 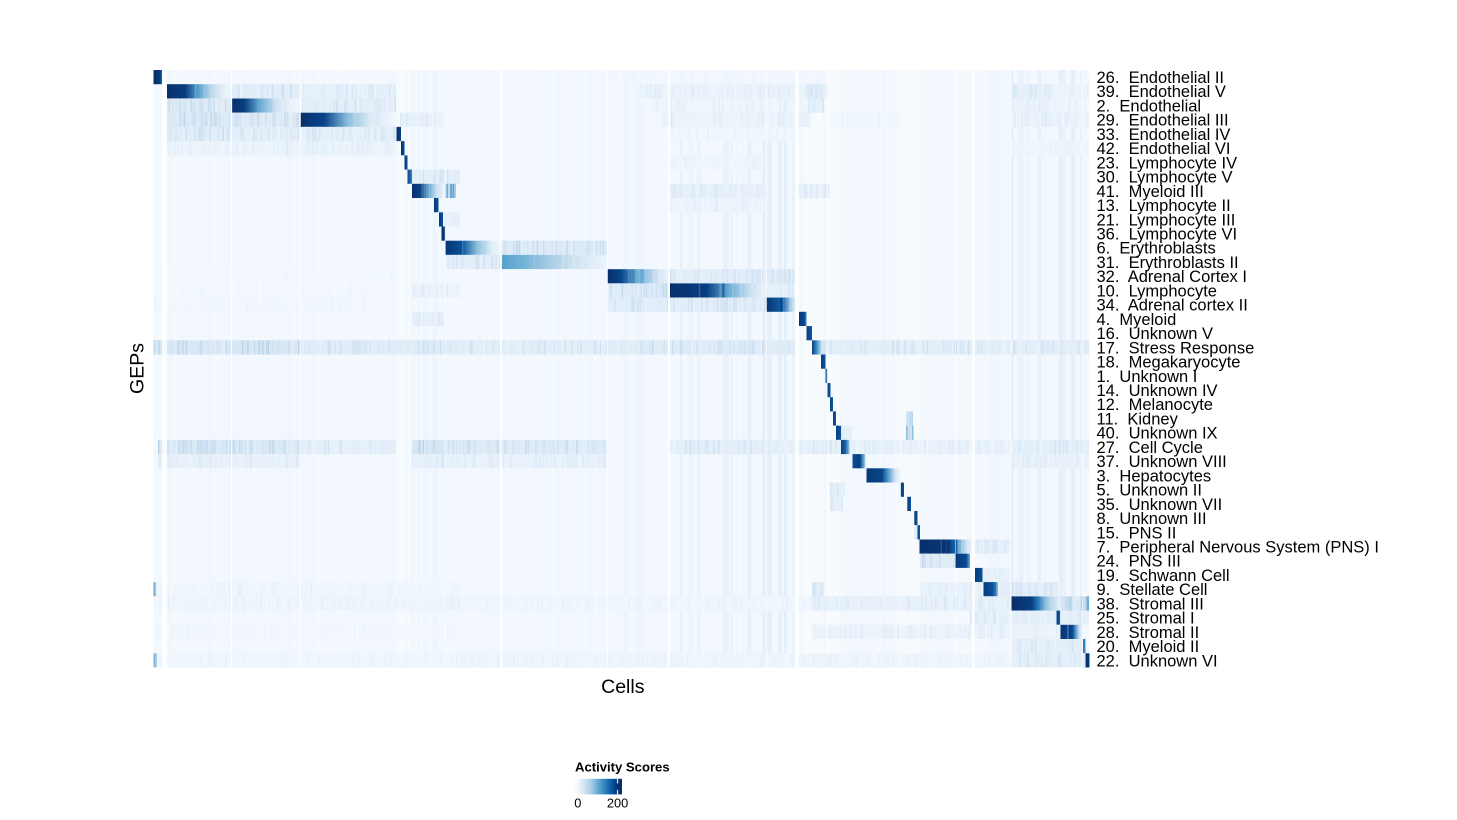 I want to click on svg-text: 11. Kidney, so click(x=1138, y=419).